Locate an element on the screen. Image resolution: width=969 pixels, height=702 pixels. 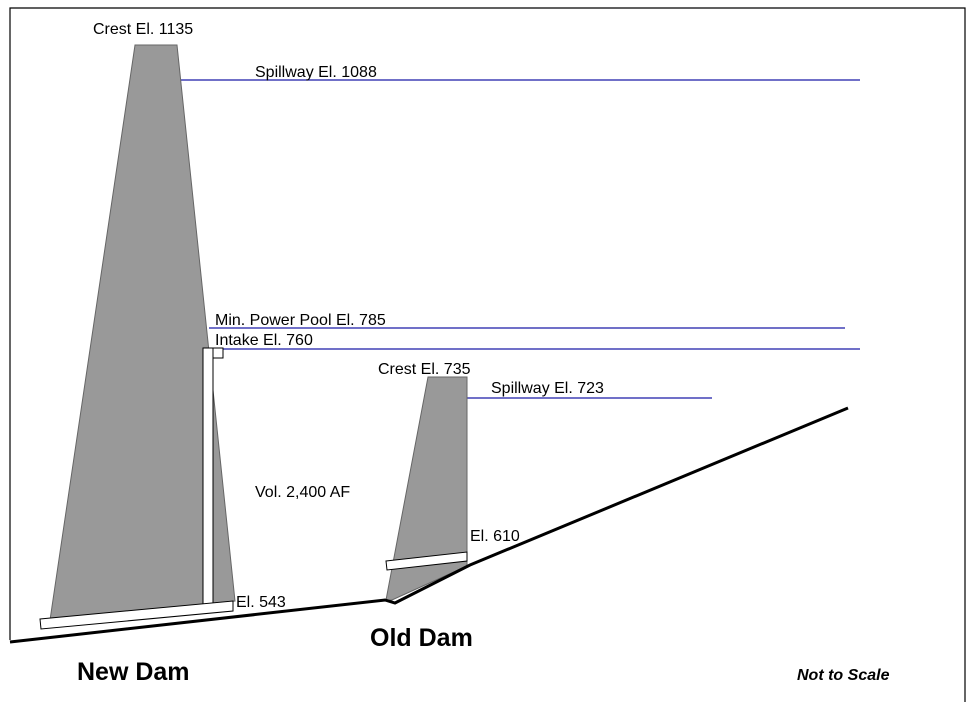
label: Spillway El. 723 is located at coordinates (547, 388).